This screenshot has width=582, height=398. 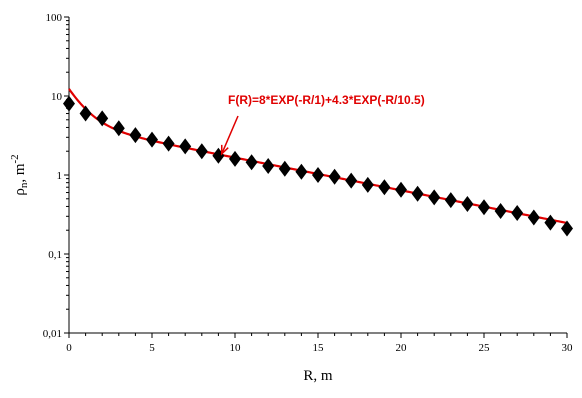 What do you see at coordinates (57, 97) in the screenshot?
I see `y-tick-label: 10` at bounding box center [57, 97].